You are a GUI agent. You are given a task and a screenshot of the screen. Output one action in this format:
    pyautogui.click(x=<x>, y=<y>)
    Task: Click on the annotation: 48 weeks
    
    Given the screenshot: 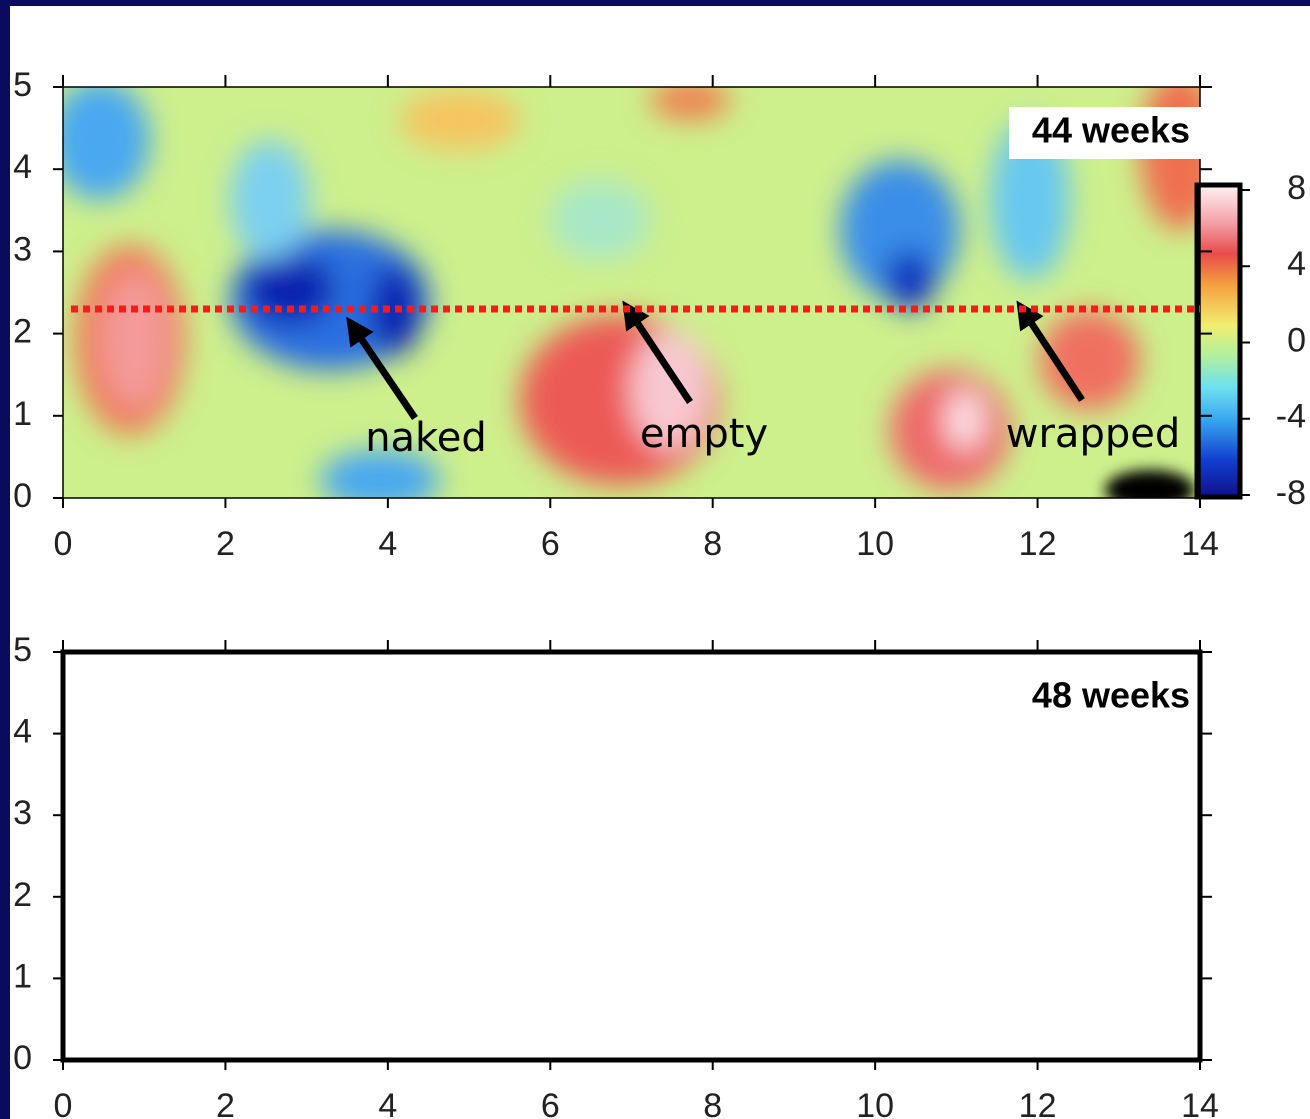 What is the action you would take?
    pyautogui.click(x=1111, y=695)
    